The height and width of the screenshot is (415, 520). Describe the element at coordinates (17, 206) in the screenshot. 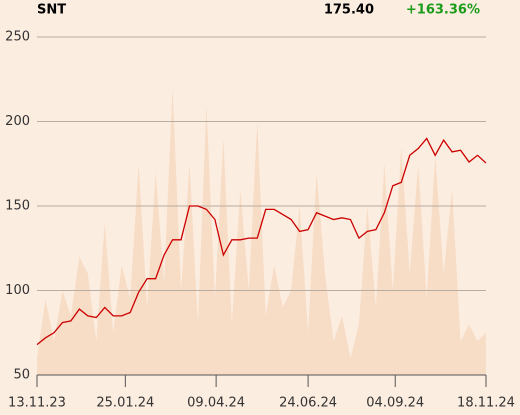

I see `y-tick-label: 150` at that location.